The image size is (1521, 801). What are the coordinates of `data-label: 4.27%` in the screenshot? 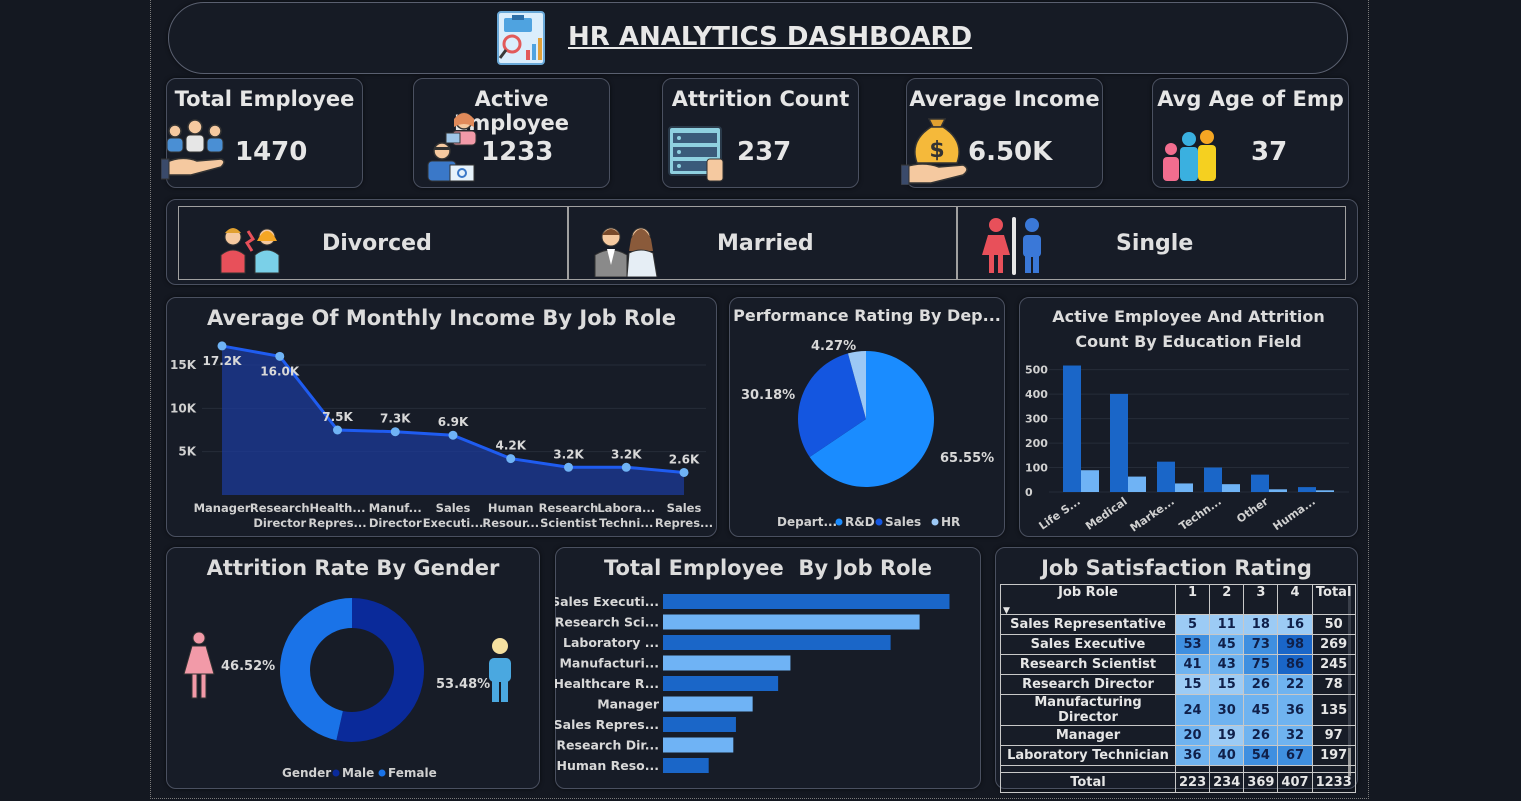 It's located at (833, 346).